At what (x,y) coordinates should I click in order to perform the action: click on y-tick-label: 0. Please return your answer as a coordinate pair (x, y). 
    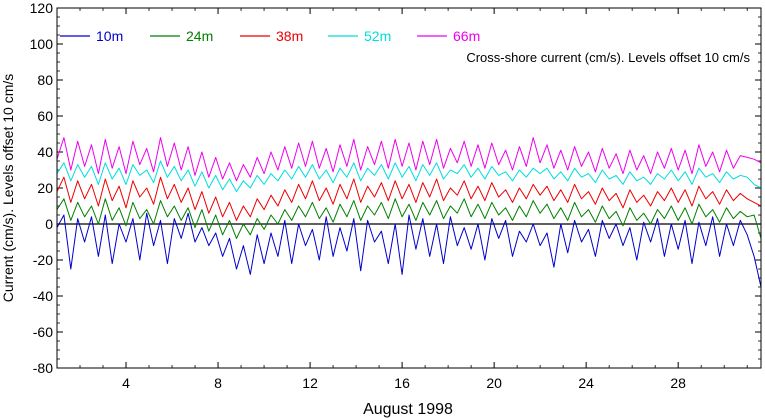
    Looking at the image, I should click on (49, 224).